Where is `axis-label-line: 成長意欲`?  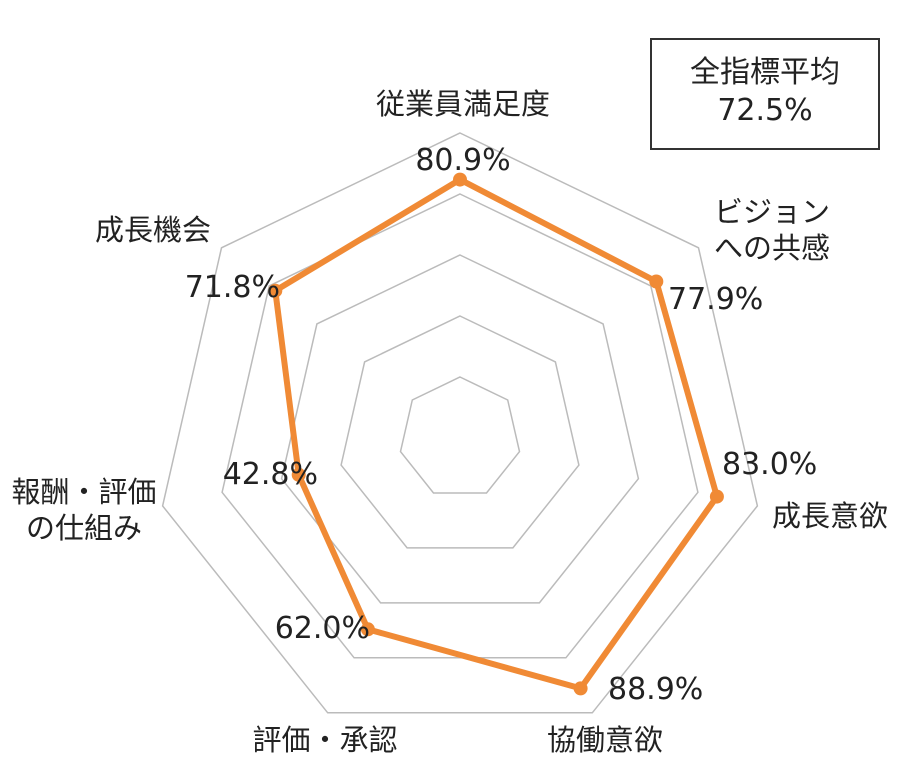 axis-label-line: 成長意欲 is located at coordinates (830, 516).